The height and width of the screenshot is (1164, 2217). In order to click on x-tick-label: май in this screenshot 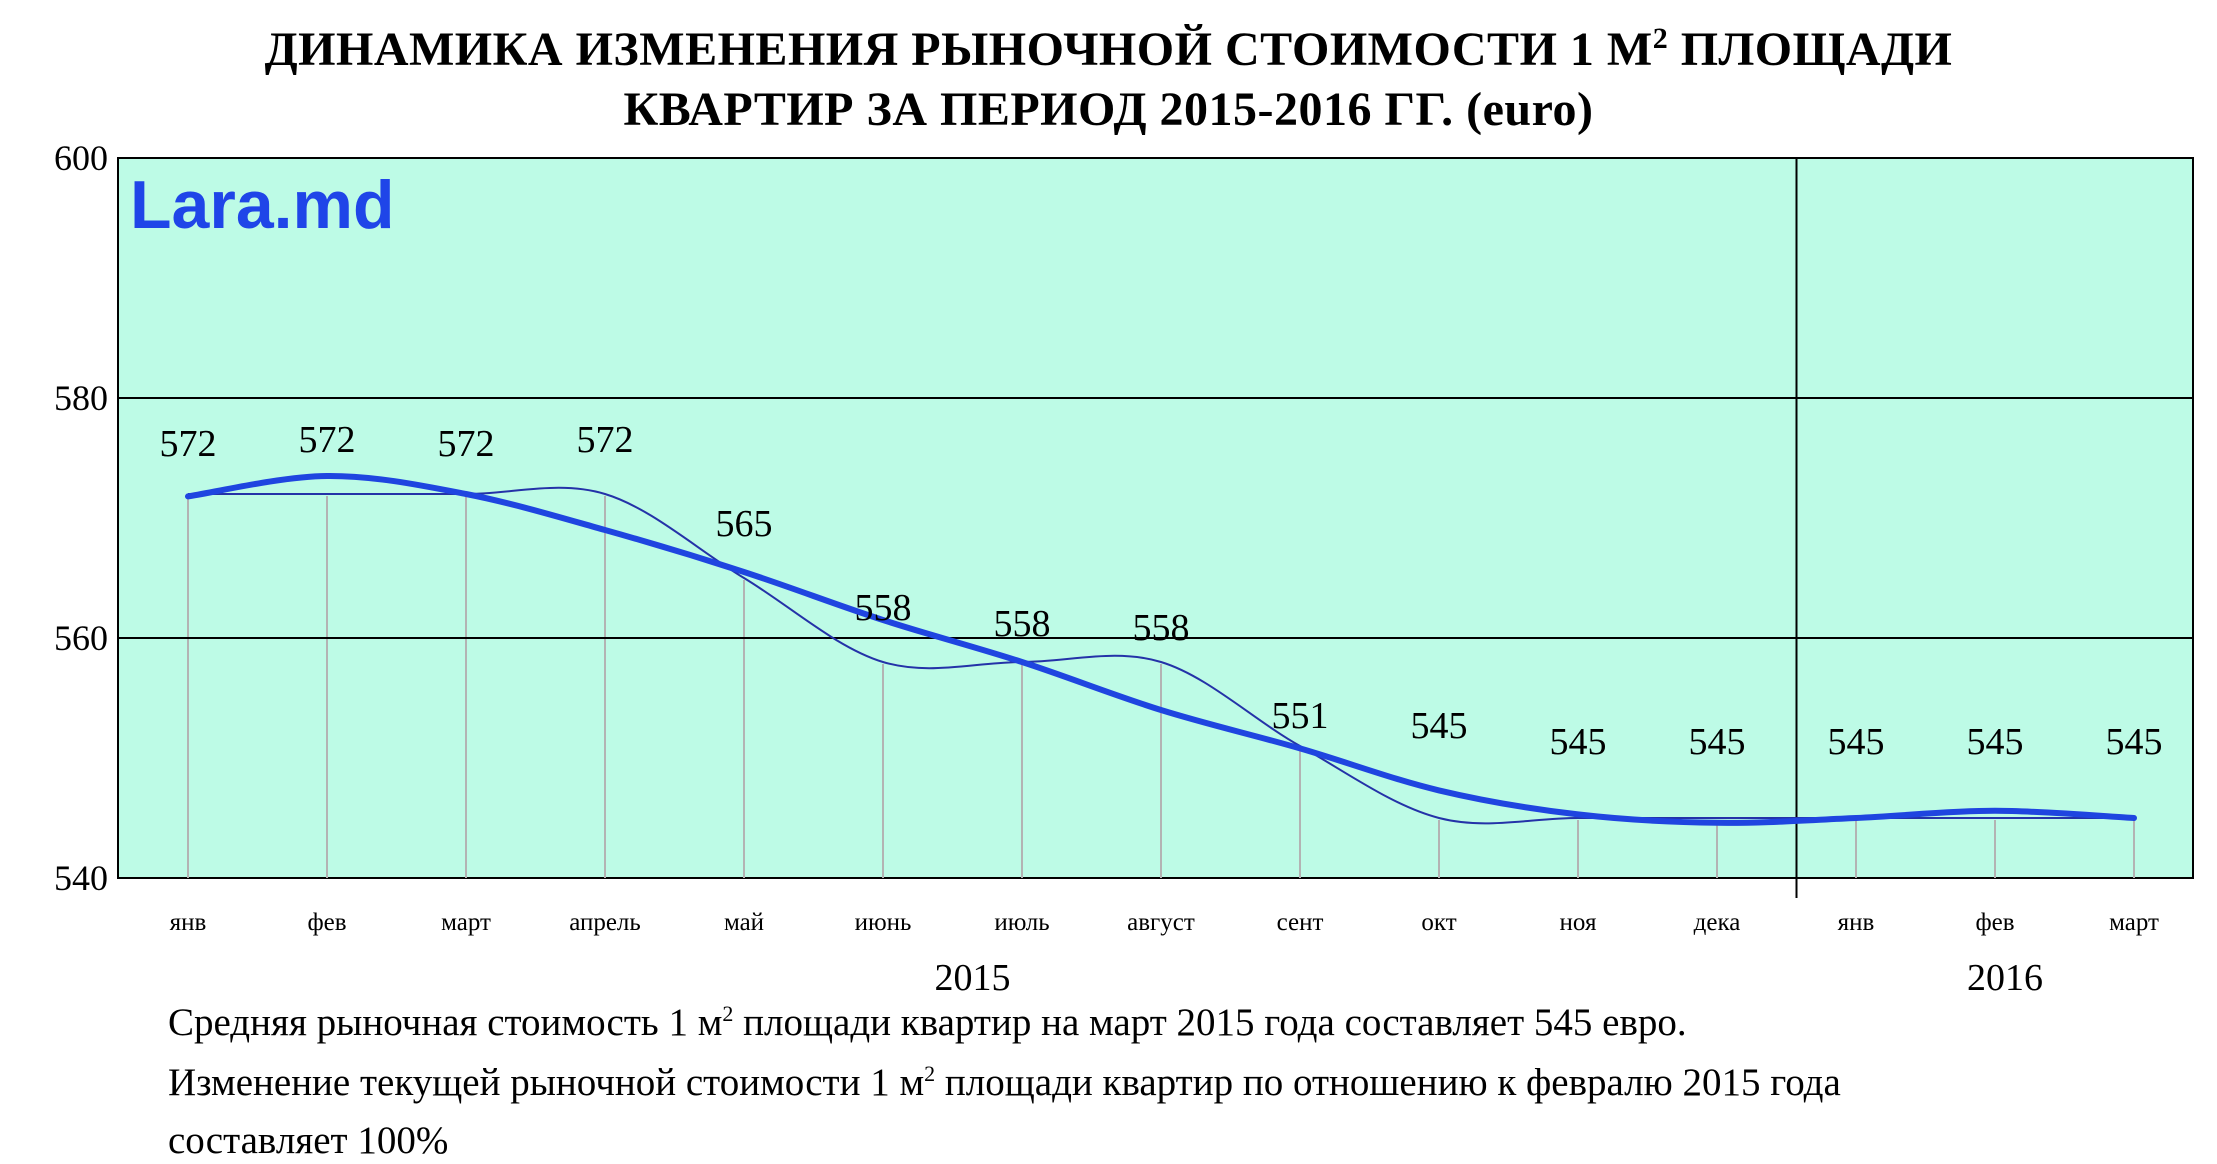, I will do `click(744, 922)`.